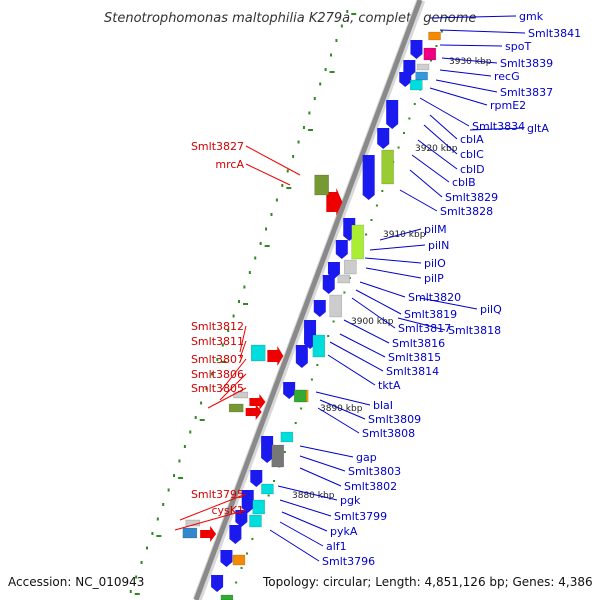 This screenshot has width=600, height=600. I want to click on gene-label: pilM, so click(435, 229).